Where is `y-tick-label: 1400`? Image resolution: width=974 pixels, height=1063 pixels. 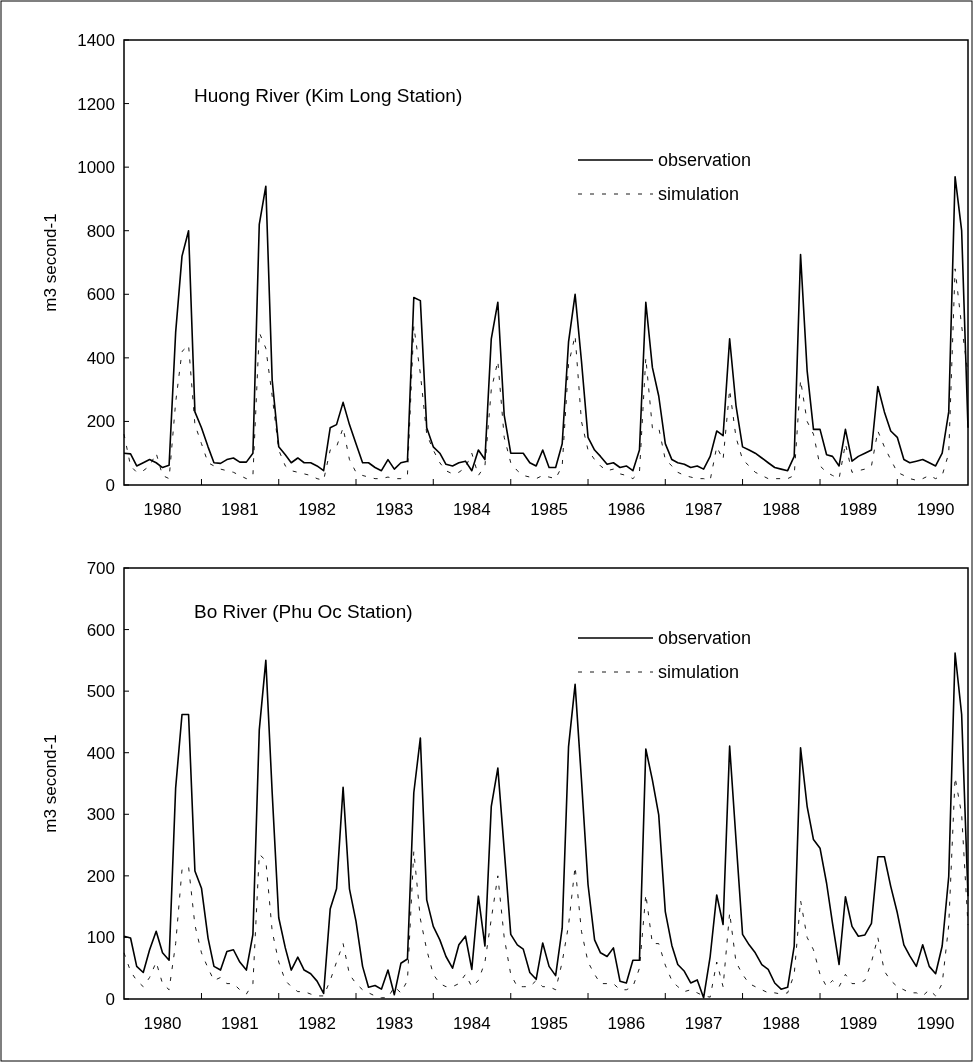 y-tick-label: 1400 is located at coordinates (96, 40).